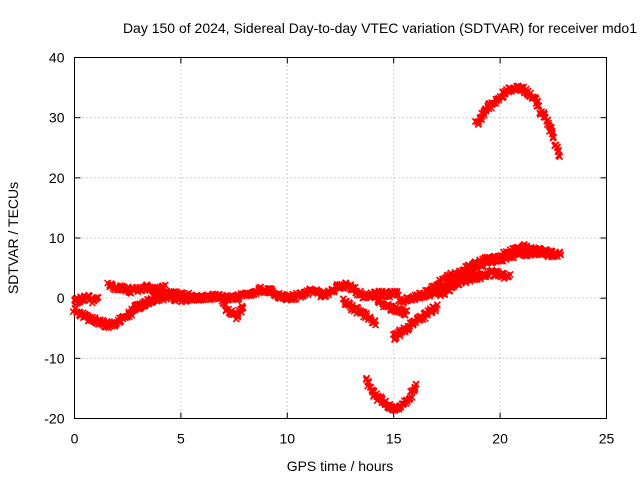  I want to click on series-track-c, so click(136, 288).